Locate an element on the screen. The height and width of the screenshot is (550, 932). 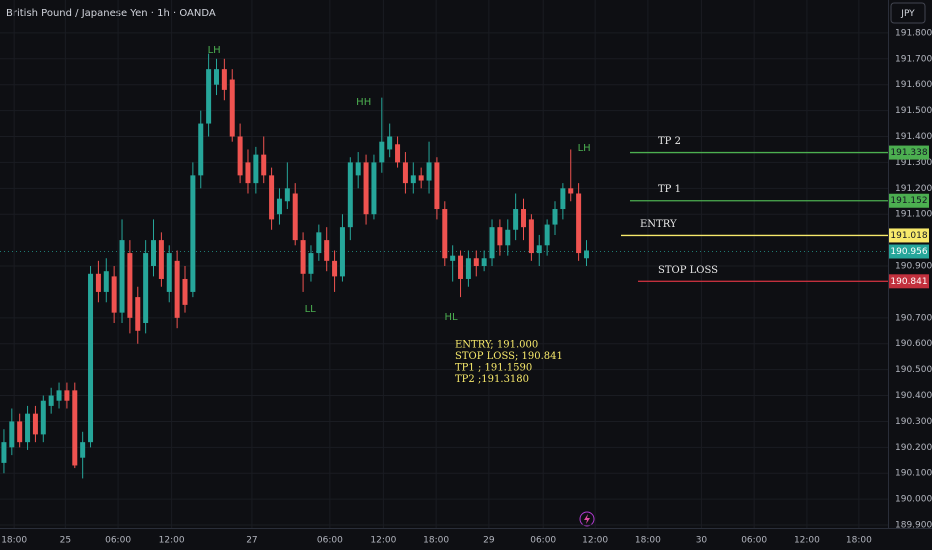
pattern-label: HH is located at coordinates (363, 102).